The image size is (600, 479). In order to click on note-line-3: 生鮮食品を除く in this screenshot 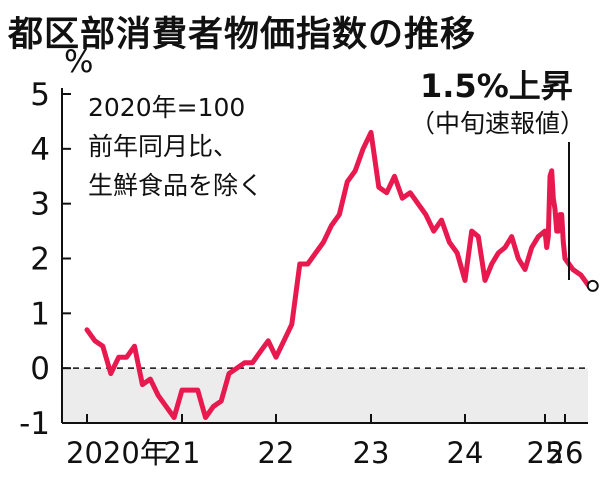, I will do `click(175, 185)`.